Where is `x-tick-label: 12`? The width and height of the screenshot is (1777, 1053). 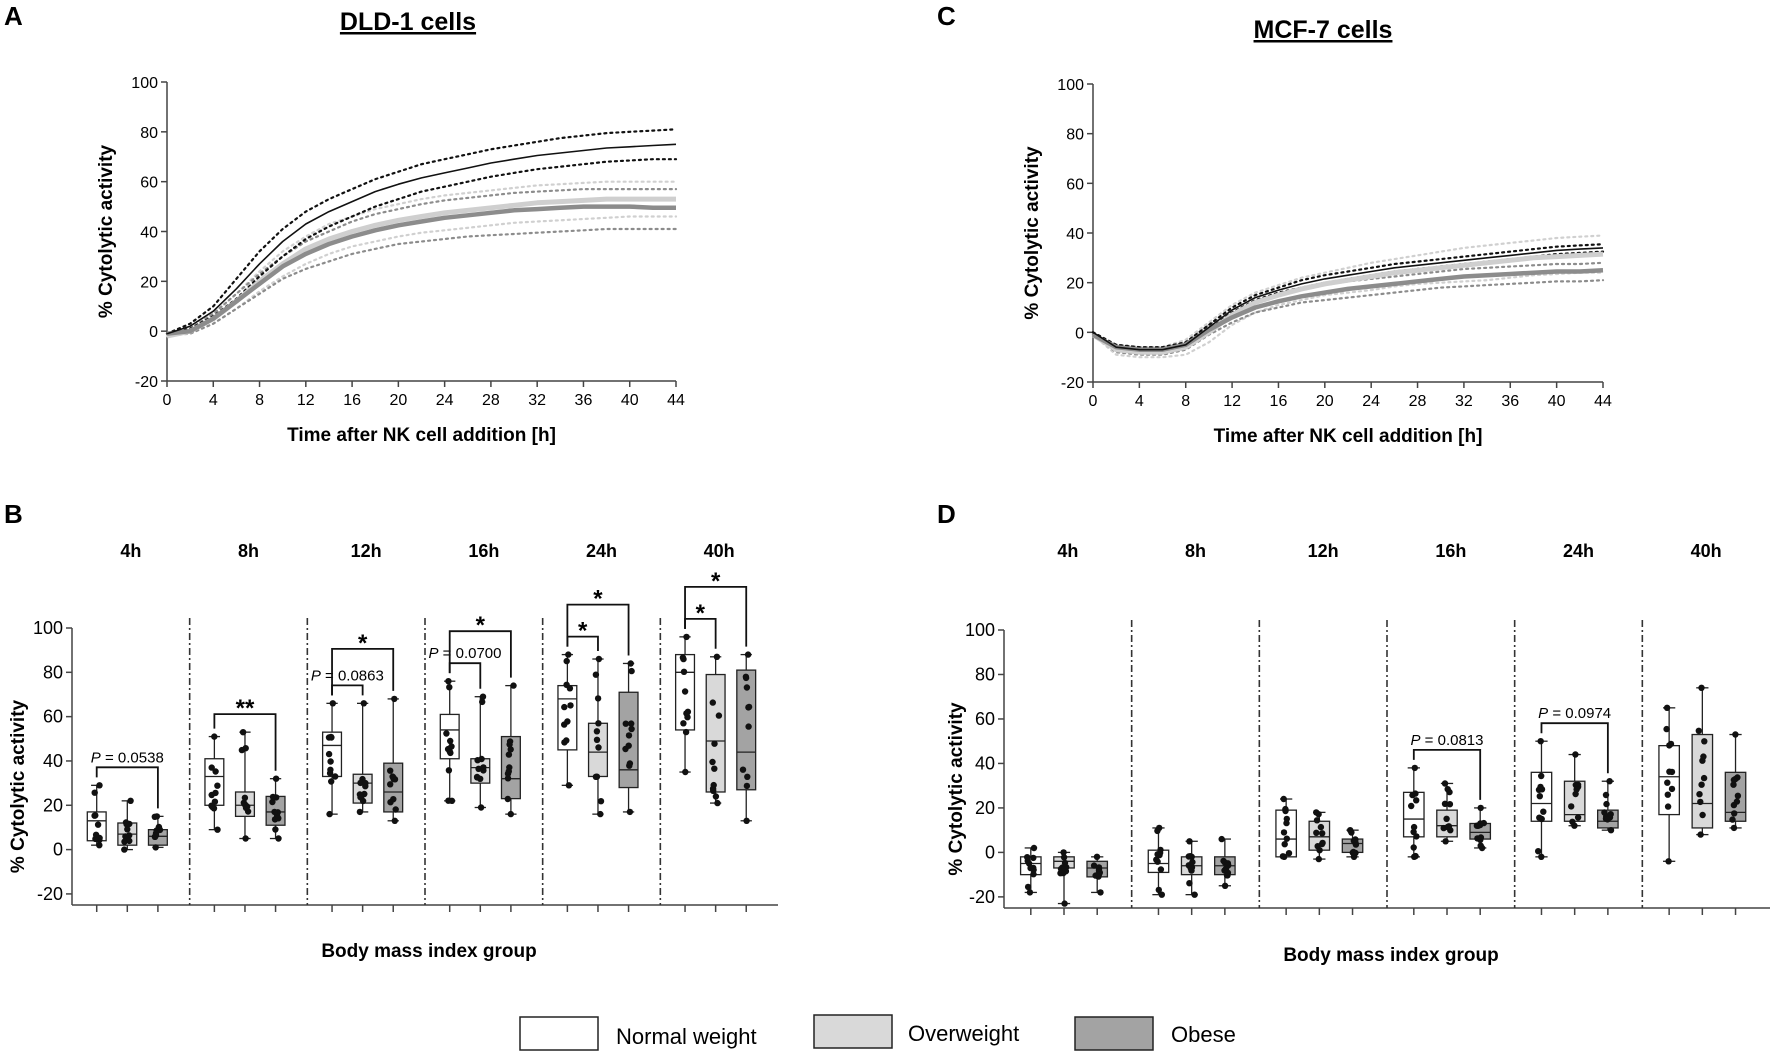 x-tick-label: 12 is located at coordinates (306, 400).